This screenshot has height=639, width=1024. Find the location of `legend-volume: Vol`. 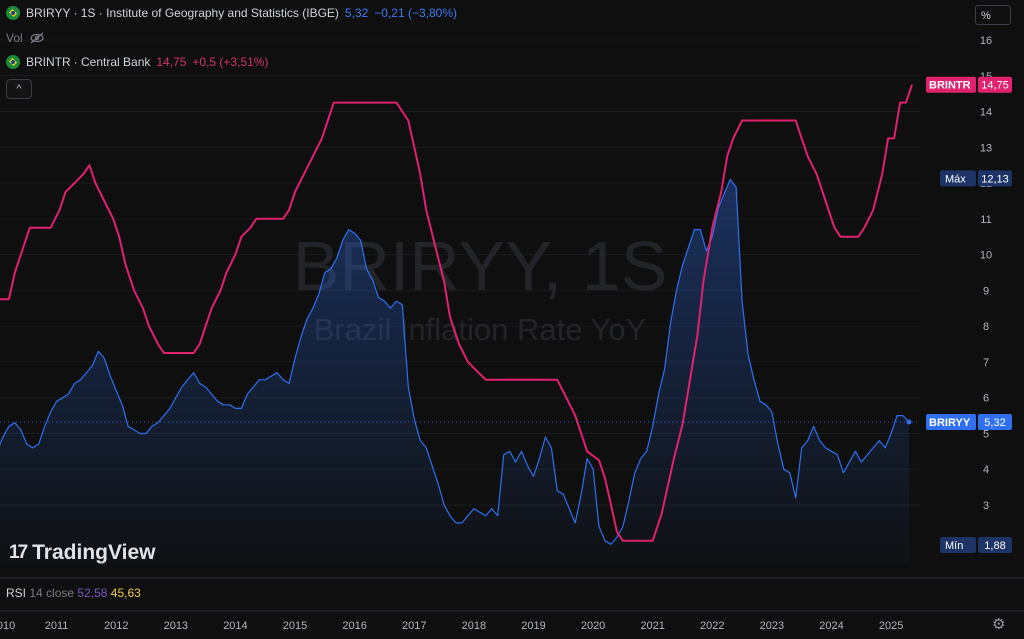

legend-volume: Vol is located at coordinates (25, 38).